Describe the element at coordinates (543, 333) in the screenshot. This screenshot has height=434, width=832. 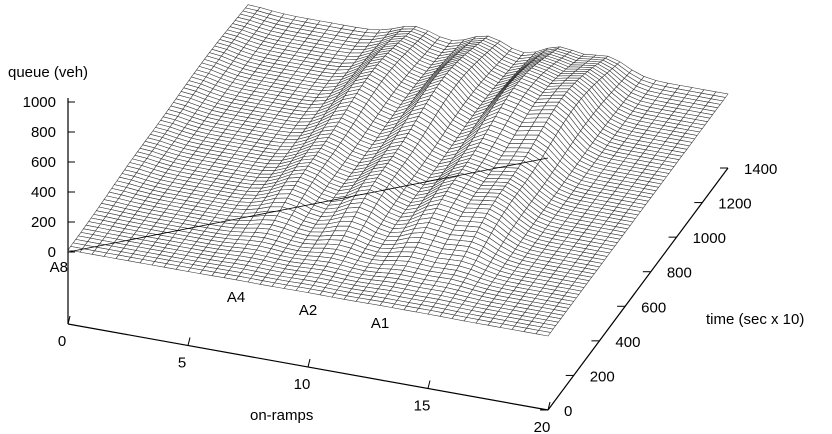
I see `surface-cell` at that location.